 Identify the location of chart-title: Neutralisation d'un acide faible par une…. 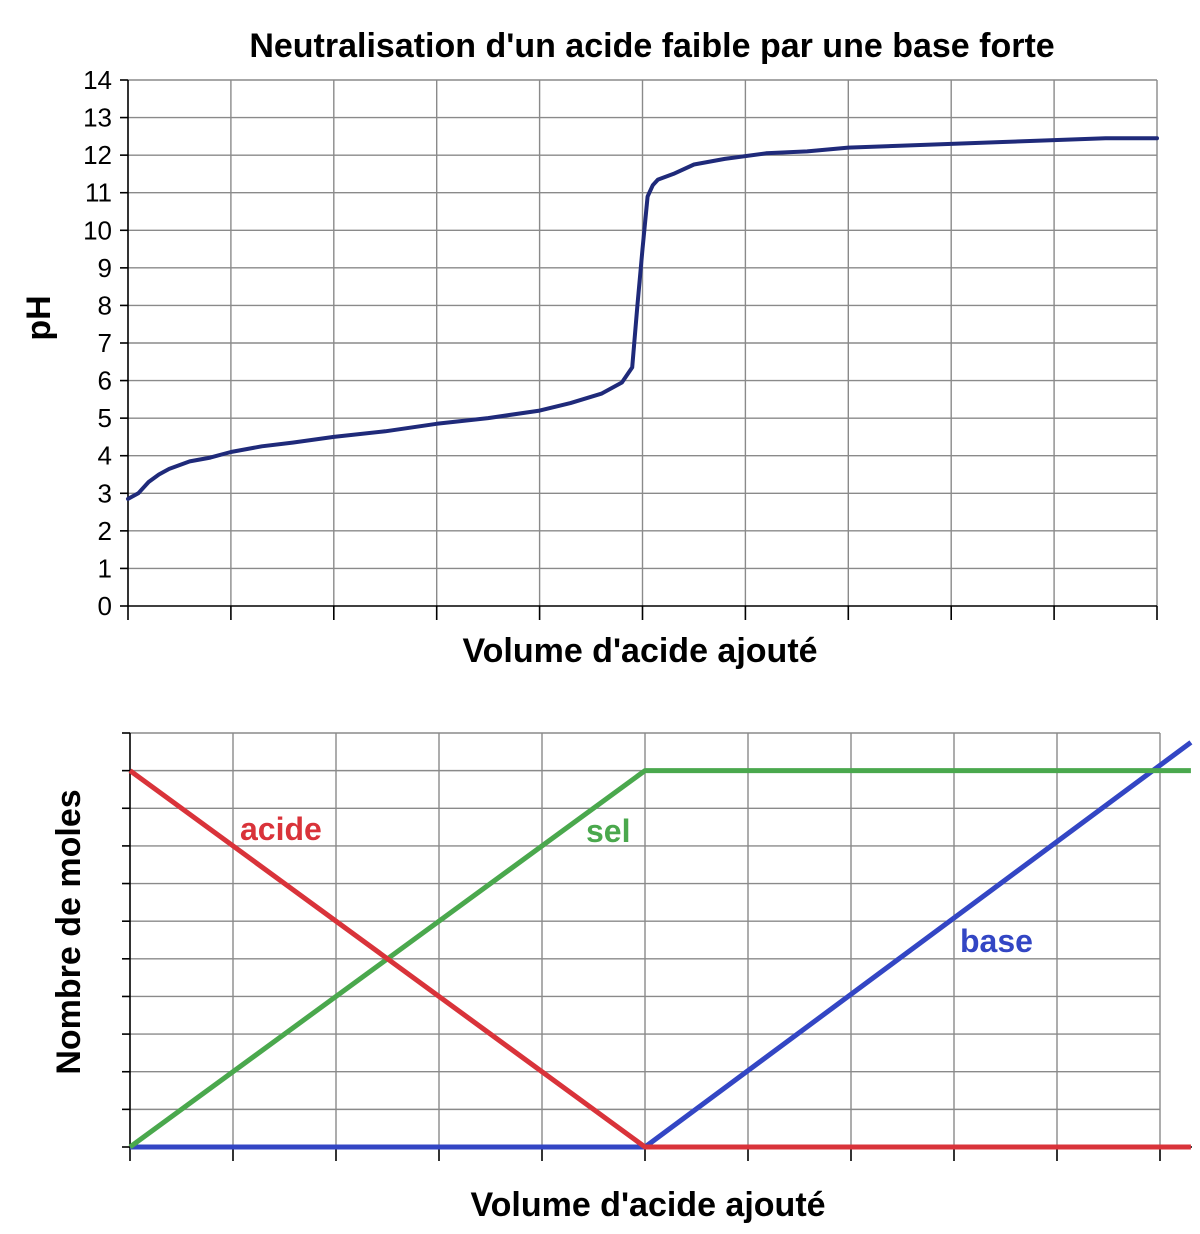
(651, 46).